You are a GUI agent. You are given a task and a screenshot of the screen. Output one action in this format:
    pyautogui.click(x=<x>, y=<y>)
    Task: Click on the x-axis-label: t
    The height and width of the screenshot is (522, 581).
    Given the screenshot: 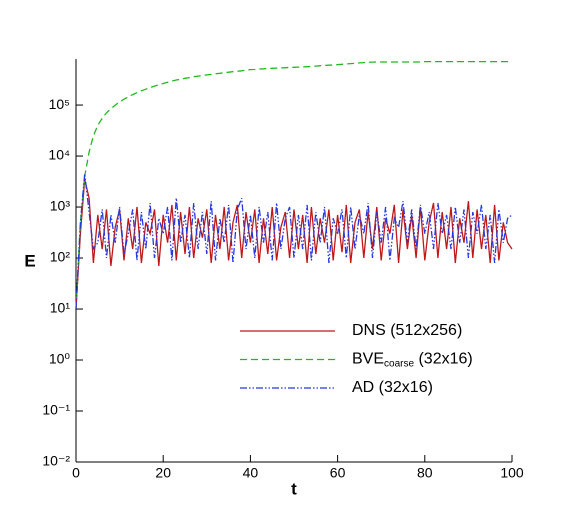 What is the action you would take?
    pyautogui.click(x=294, y=488)
    